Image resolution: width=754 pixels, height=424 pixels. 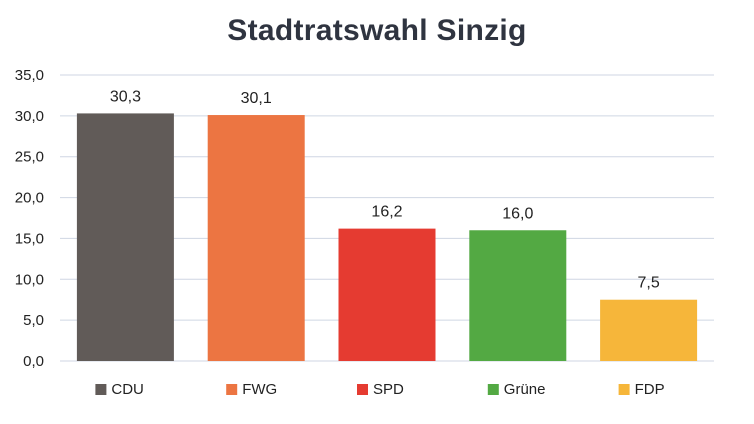 What do you see at coordinates (33, 320) in the screenshot?
I see `y-tick-label: 5,0` at bounding box center [33, 320].